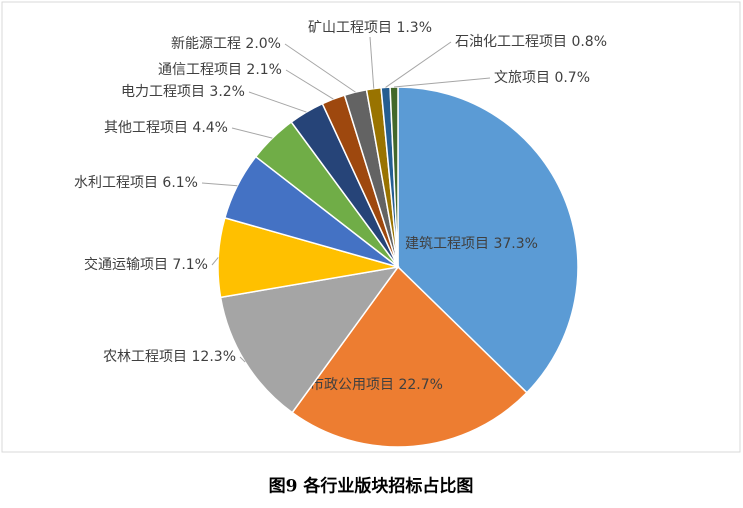 The image size is (743, 508). Describe the element at coordinates (163, 92) in the screenshot. I see `label-category: 电力工程项目` at that location.